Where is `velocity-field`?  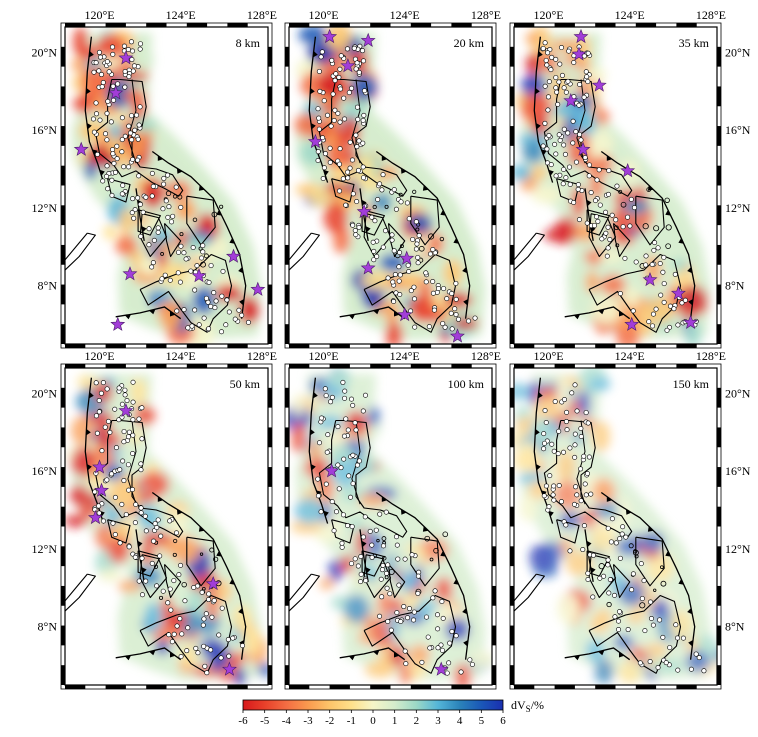
velocity-field is located at coordinates (166, 185).